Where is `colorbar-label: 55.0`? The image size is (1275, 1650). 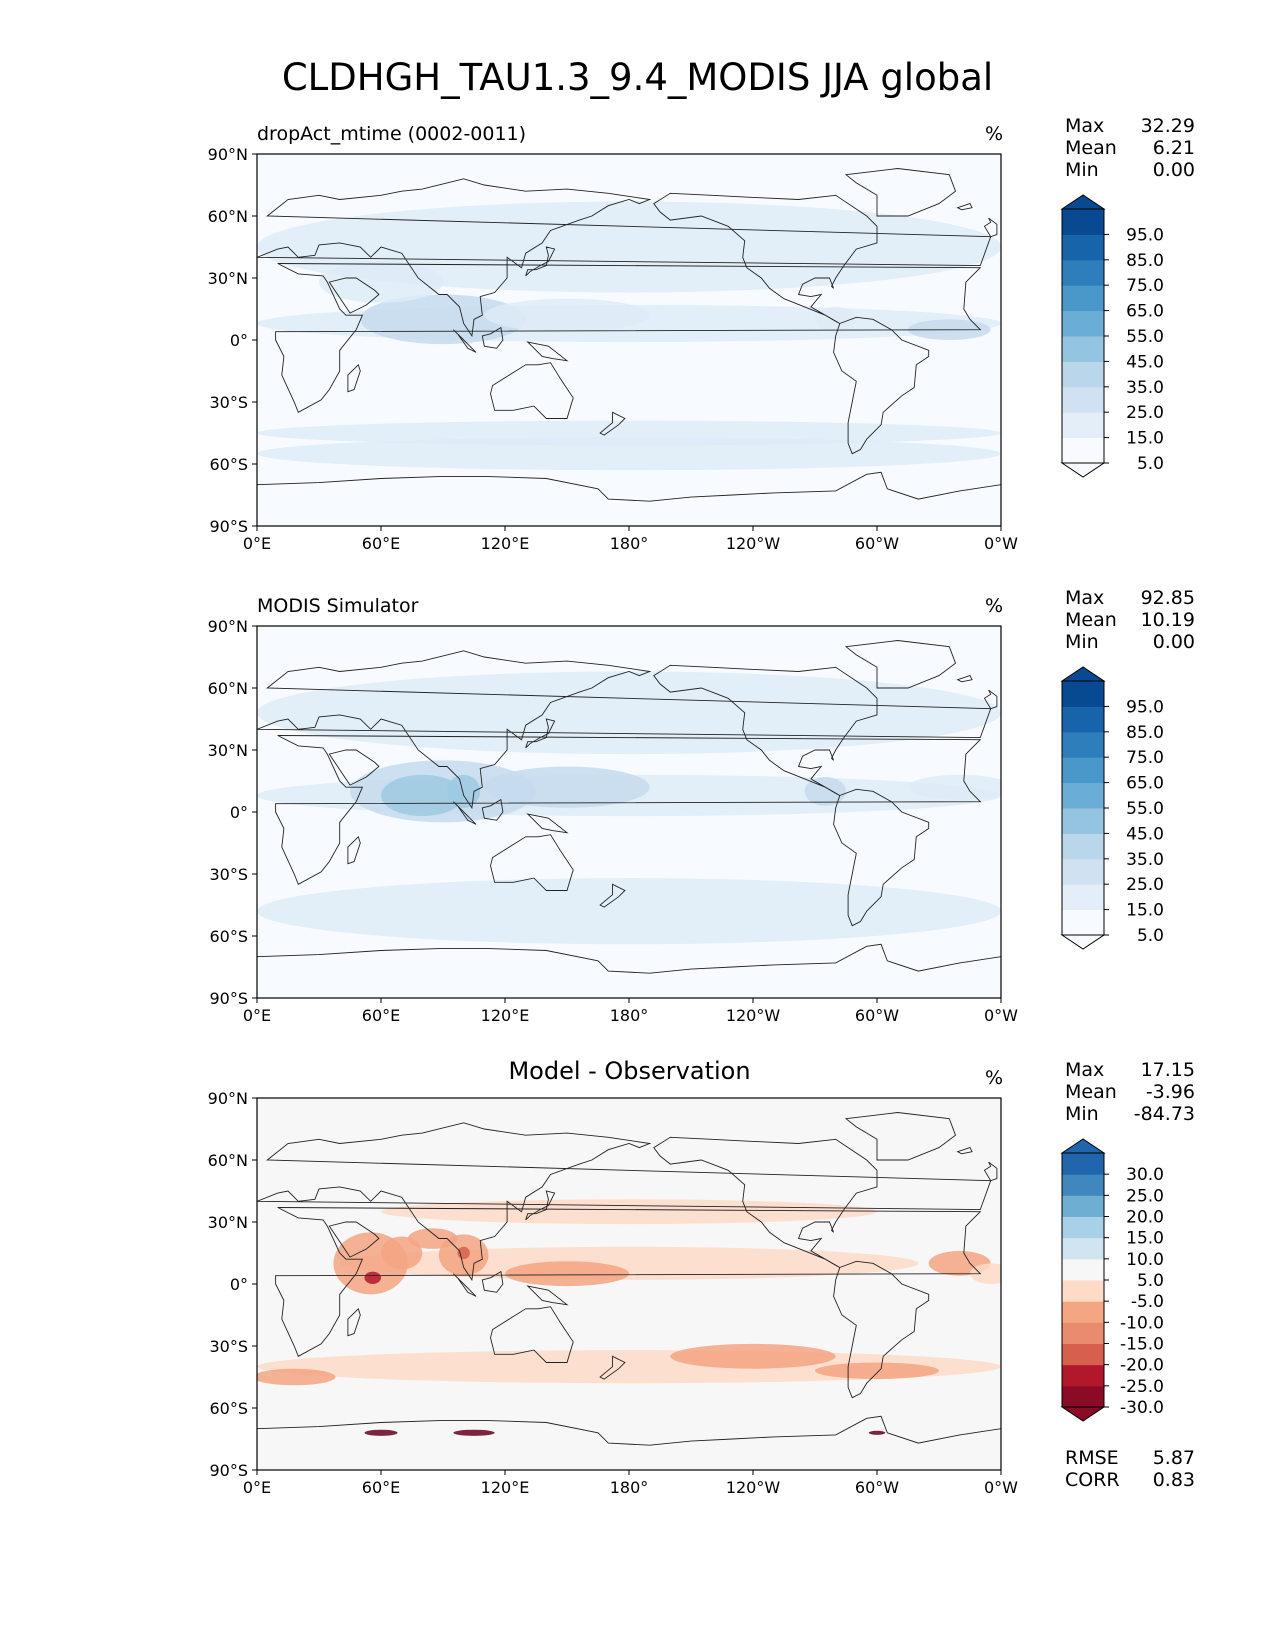 colorbar-label: 55.0 is located at coordinates (1145, 809).